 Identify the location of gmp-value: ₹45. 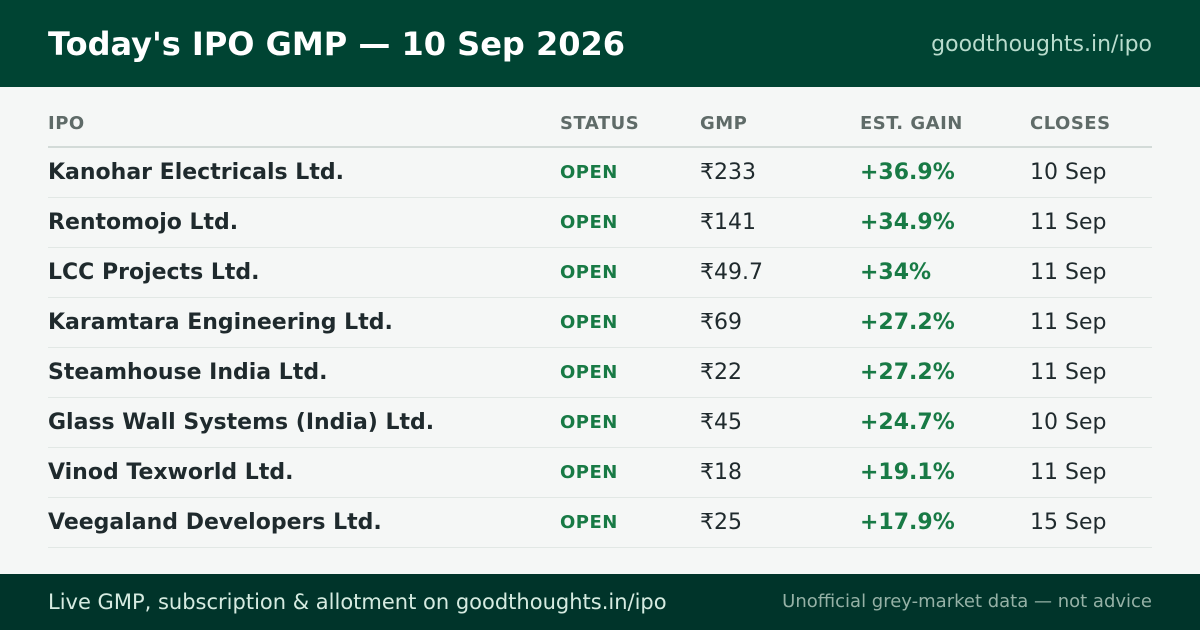
(721, 422).